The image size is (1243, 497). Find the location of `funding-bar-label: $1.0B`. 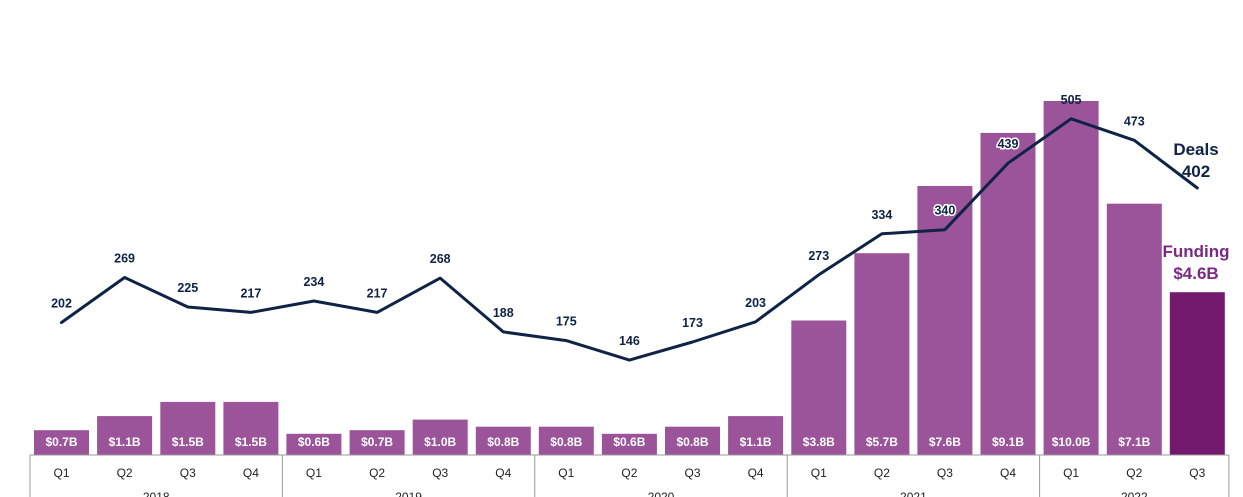

funding-bar-label: $1.0B is located at coordinates (440, 442).